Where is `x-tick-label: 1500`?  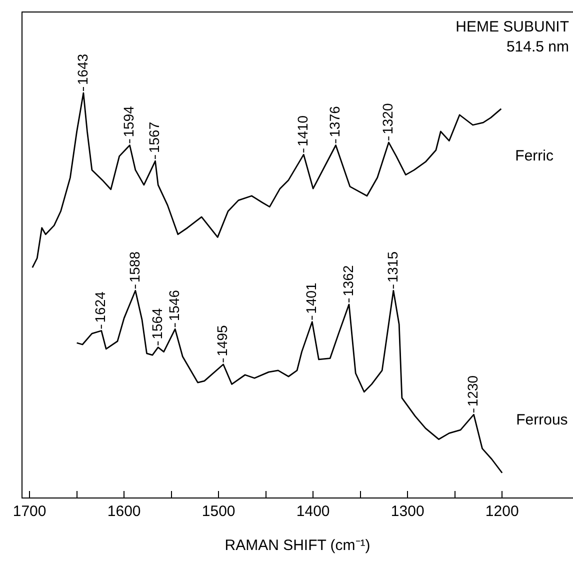
x-tick-label: 1500 is located at coordinates (219, 511).